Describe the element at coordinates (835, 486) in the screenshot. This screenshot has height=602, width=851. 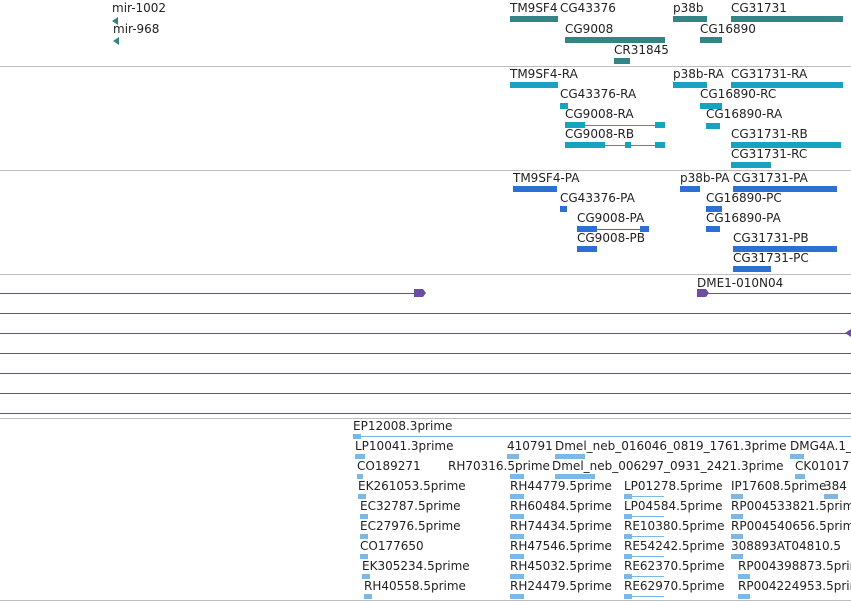
I see `est-label: 384` at that location.